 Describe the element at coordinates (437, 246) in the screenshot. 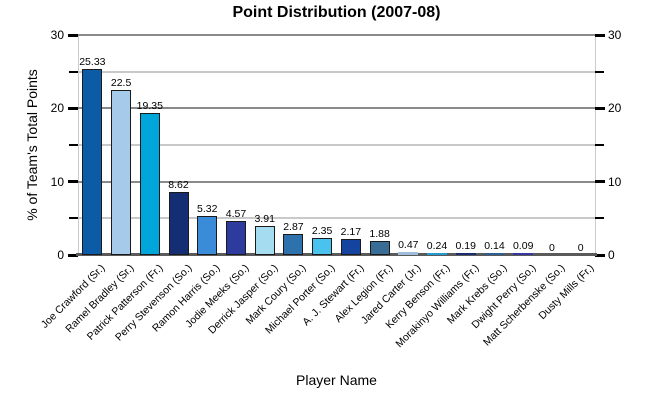

I see `bar-value-label: 0.24` at that location.